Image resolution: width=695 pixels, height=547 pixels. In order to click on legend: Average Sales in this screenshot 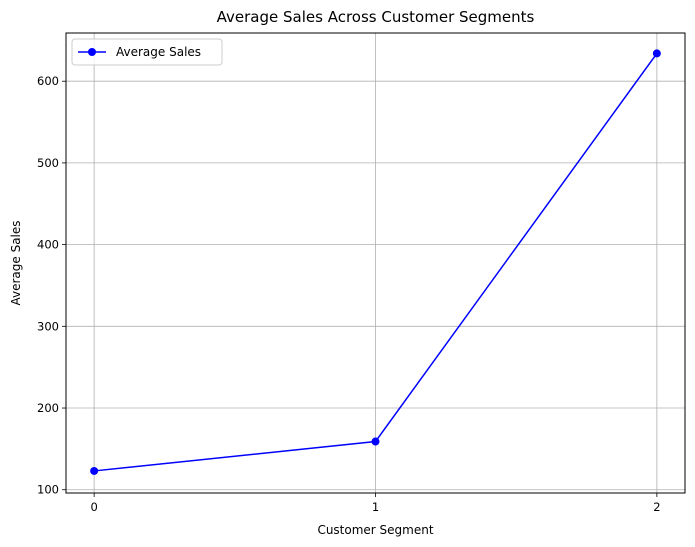, I will do `click(147, 52)`.